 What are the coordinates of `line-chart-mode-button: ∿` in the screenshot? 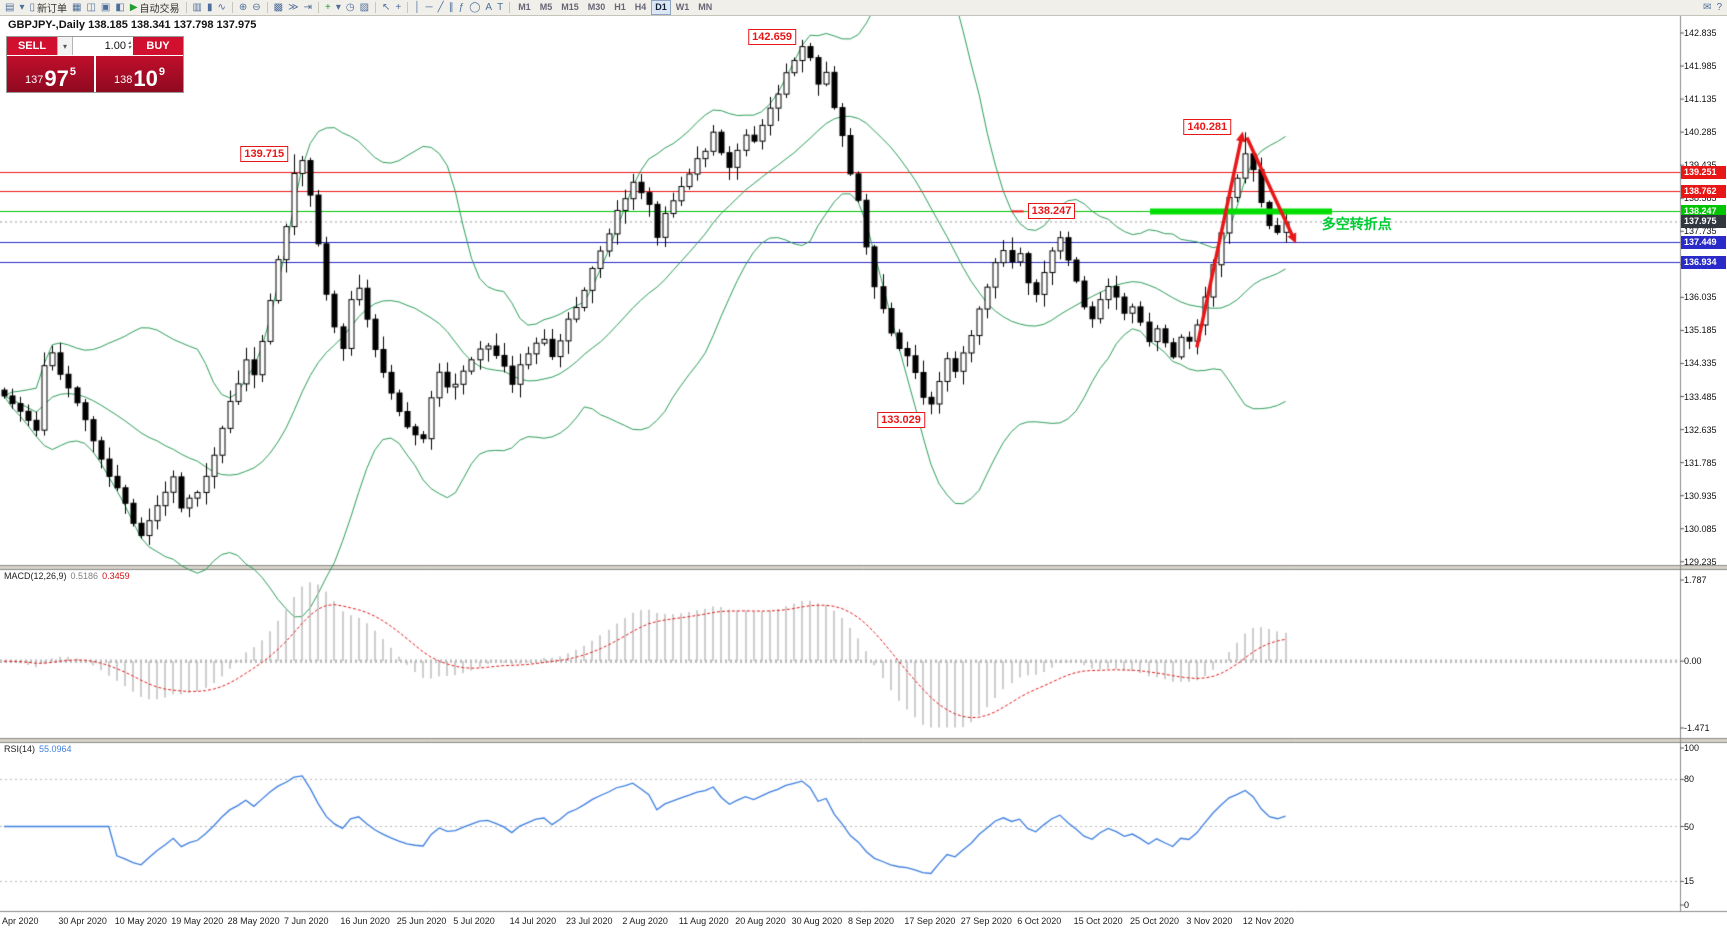 It's located at (221, 8).